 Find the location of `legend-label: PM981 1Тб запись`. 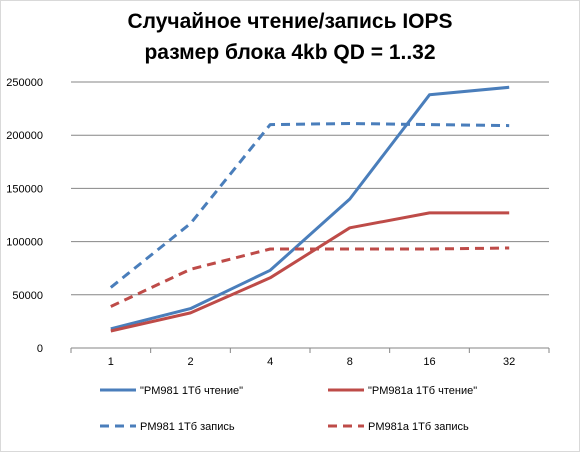

legend-label: PM981 1Тб запись is located at coordinates (187, 427).